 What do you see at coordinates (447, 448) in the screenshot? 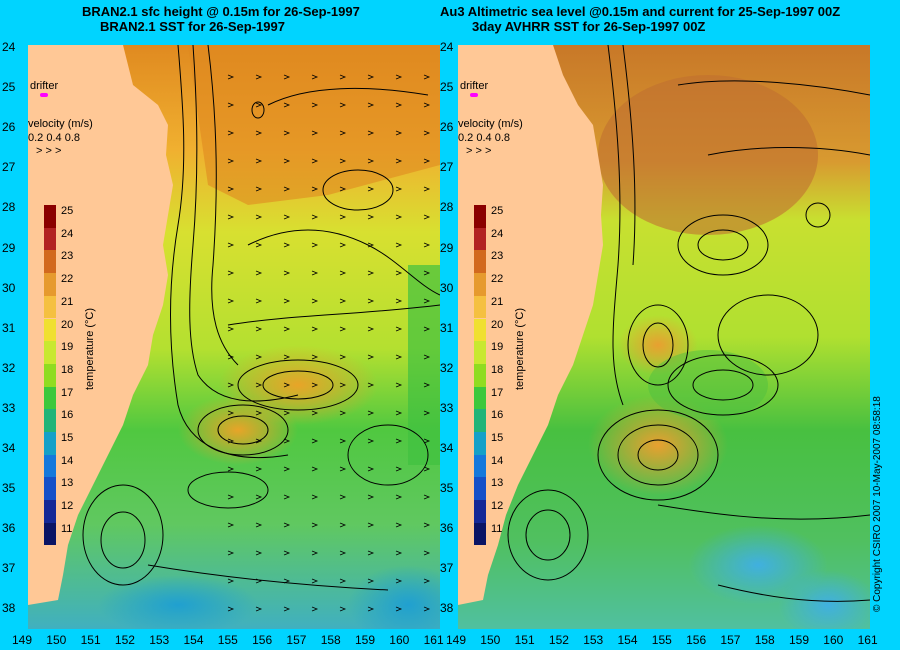
I see `right-latitude-label: 34` at bounding box center [447, 448].